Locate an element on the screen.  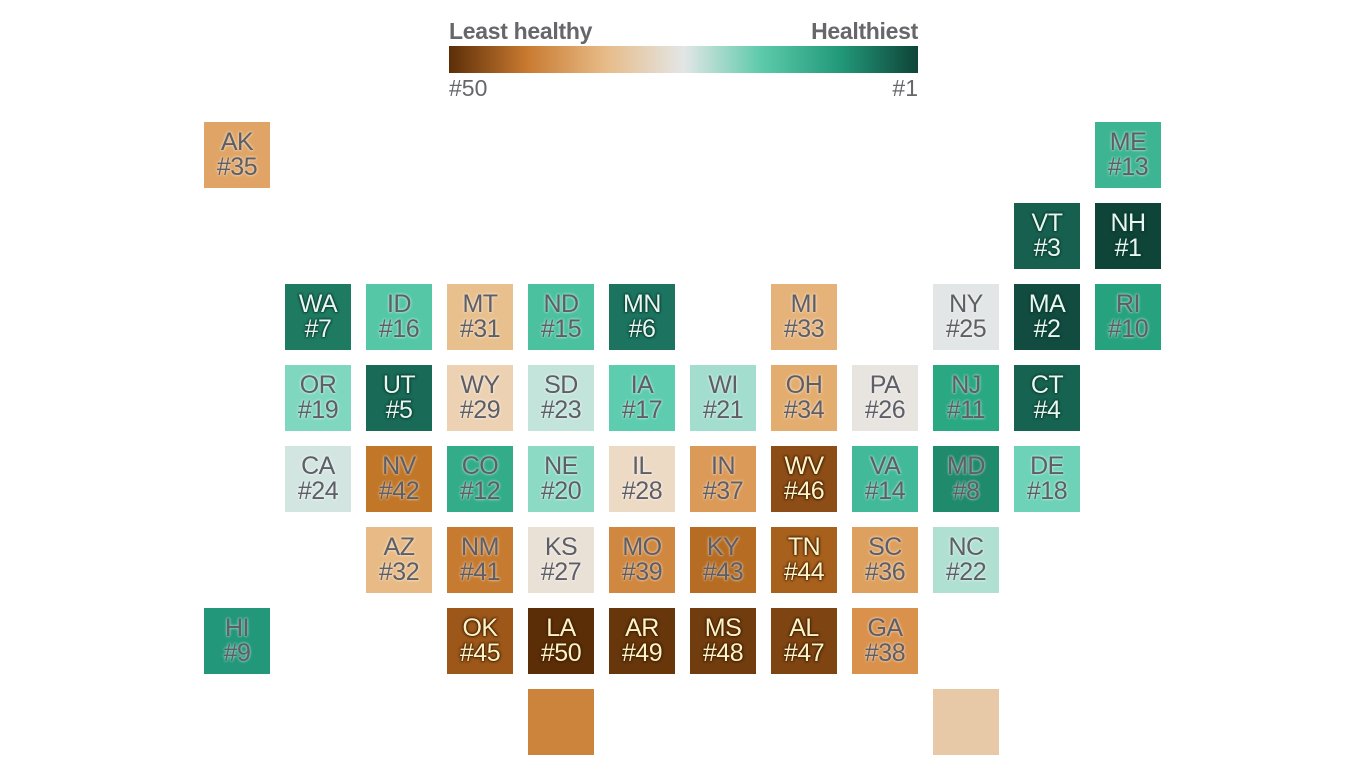
state-abbr-label: AZ is located at coordinates (399, 547).